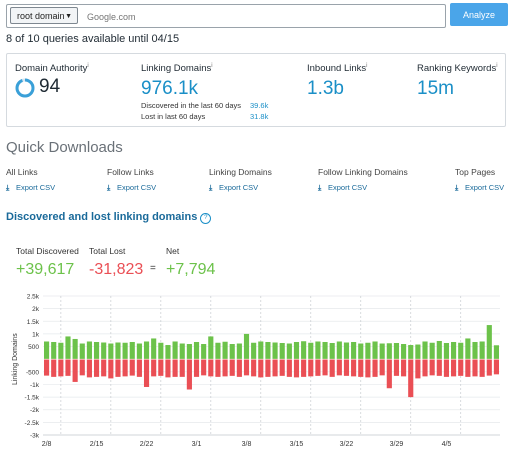  What do you see at coordinates (435, 89) in the screenshot?
I see `ranking-keywords-value: 15m` at bounding box center [435, 89].